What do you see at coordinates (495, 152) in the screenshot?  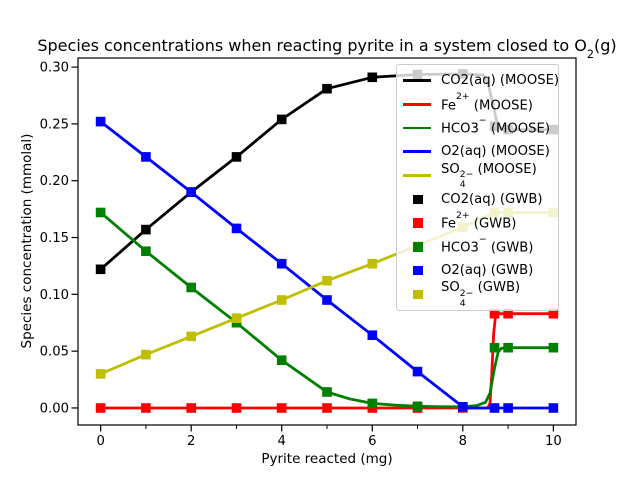 I see `legend-label: O2(aq) (MOOSE)` at bounding box center [495, 152].